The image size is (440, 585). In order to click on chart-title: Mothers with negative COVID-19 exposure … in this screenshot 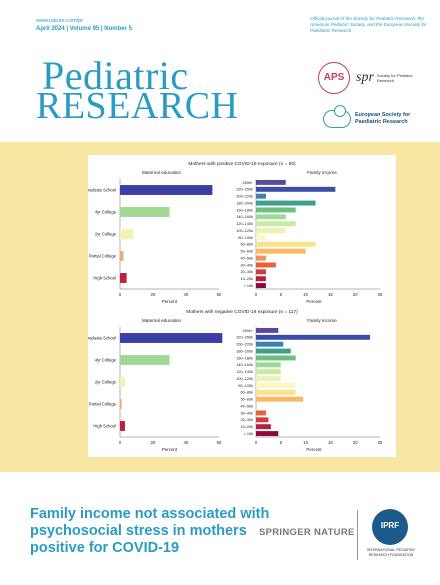, I will do `click(242, 312)`.